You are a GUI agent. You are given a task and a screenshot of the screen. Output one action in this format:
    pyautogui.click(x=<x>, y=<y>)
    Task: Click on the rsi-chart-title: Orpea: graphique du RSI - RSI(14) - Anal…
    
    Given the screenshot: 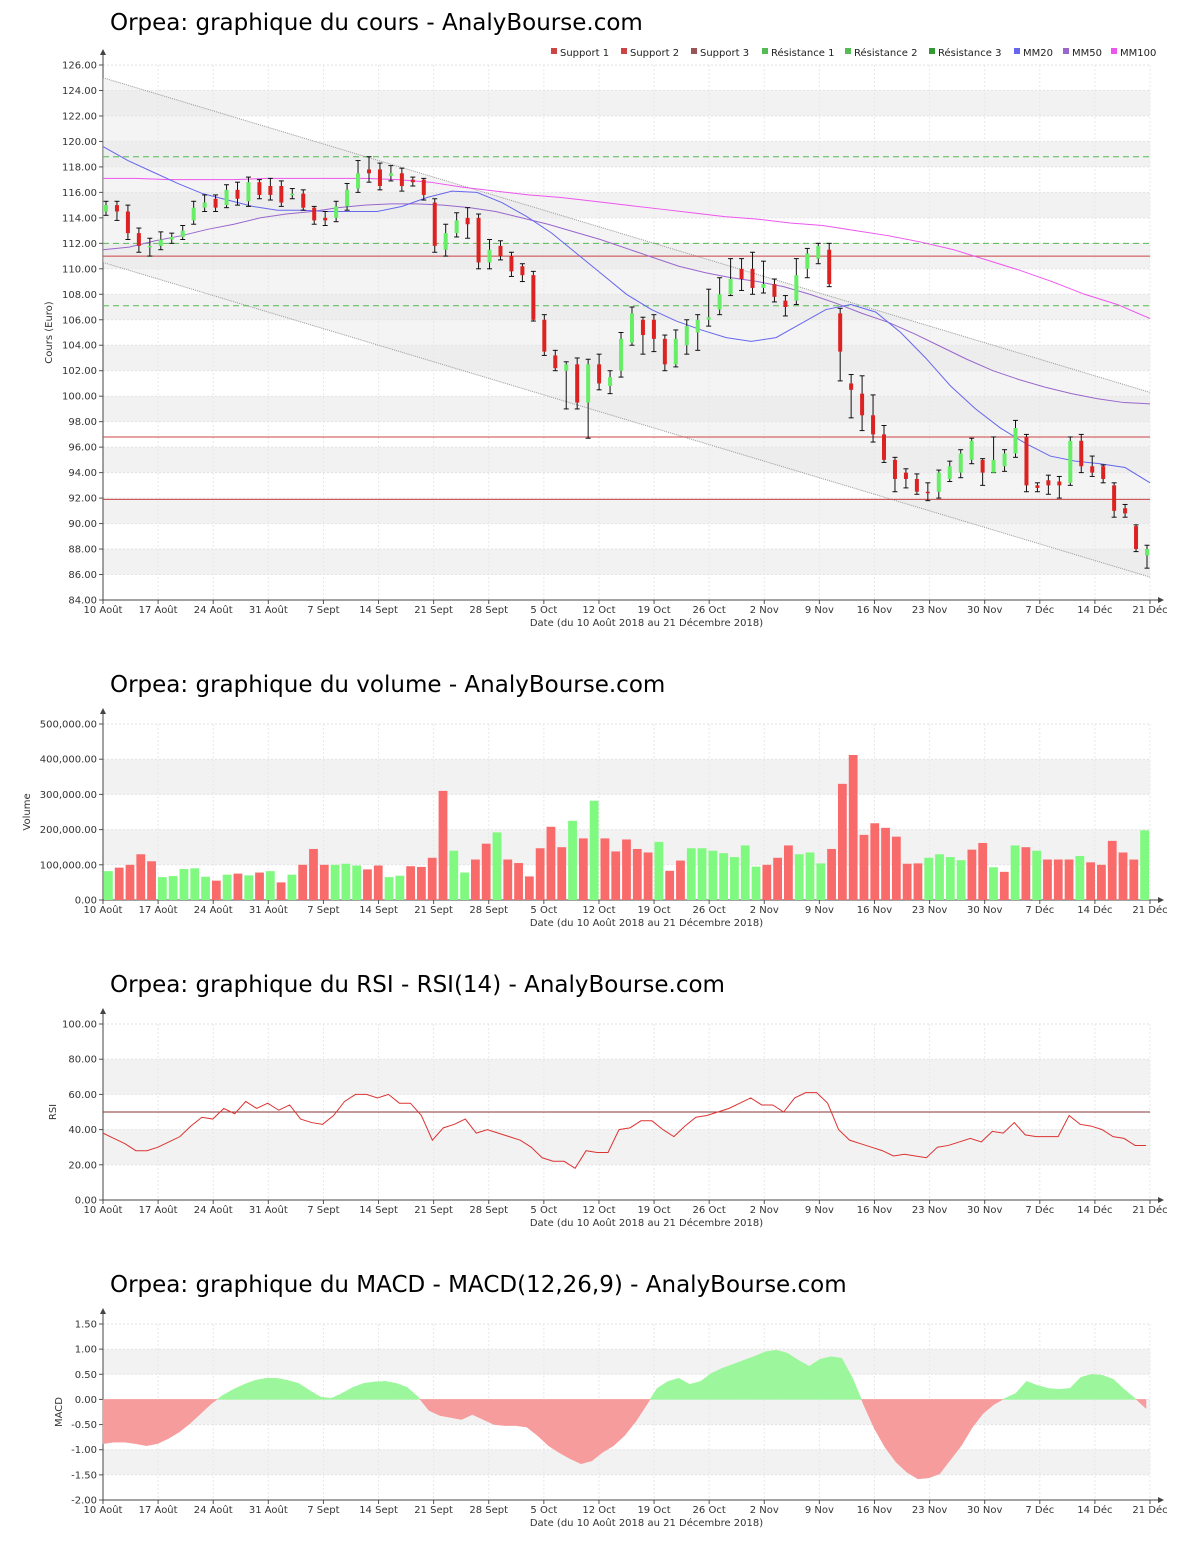 What is the action you would take?
    pyautogui.click(x=417, y=985)
    